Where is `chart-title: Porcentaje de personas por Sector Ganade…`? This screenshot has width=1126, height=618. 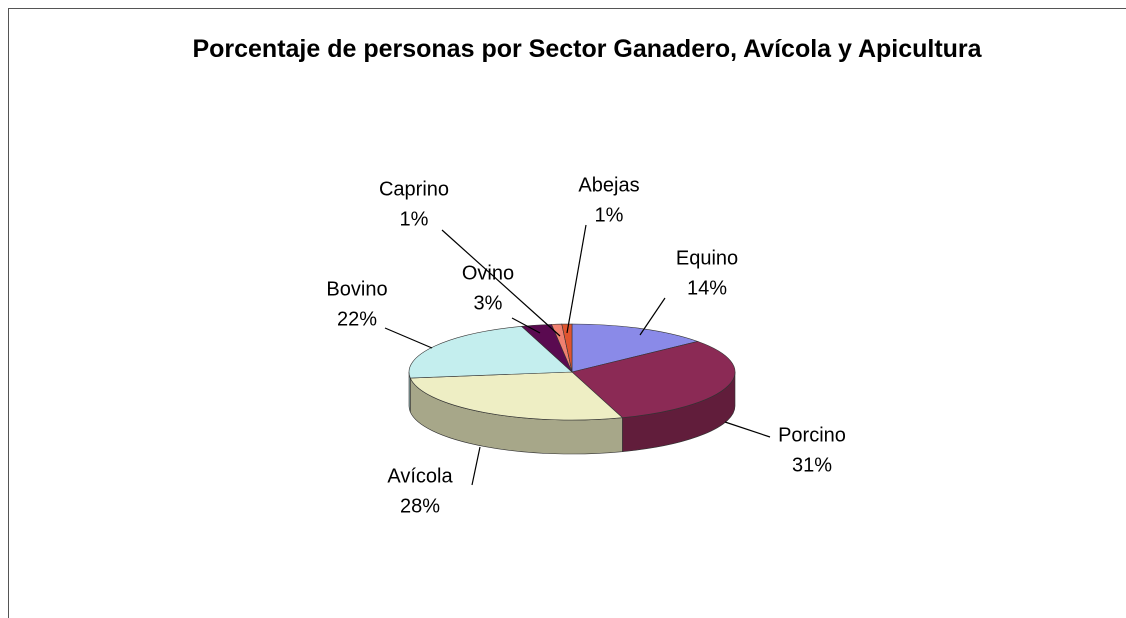 chart-title: Porcentaje de personas por Sector Ganade… is located at coordinates (587, 49).